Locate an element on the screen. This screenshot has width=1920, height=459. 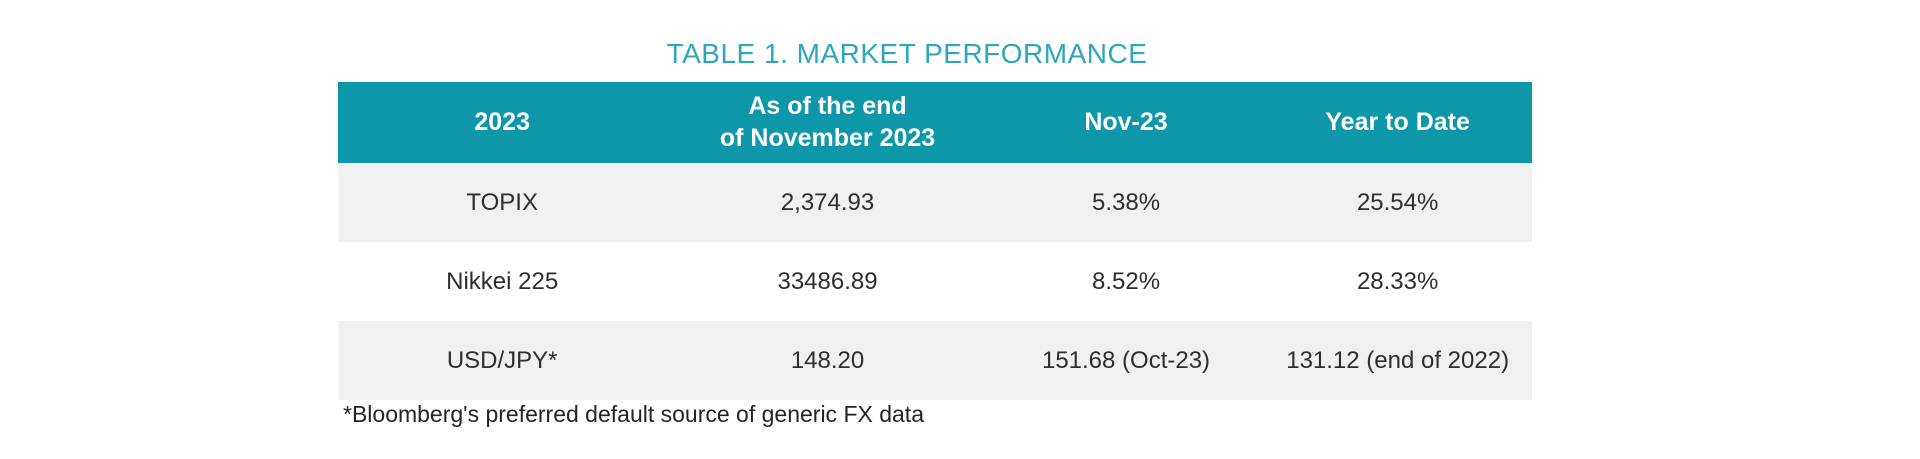
table-cell: 8.52% is located at coordinates (1126, 281).